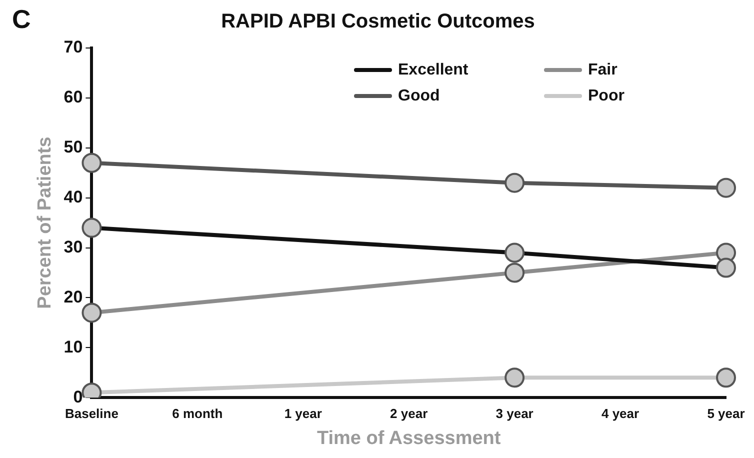 Image resolution: width=754 pixels, height=458 pixels. What do you see at coordinates (603, 69) in the screenshot?
I see `legend-label: Fair` at bounding box center [603, 69].